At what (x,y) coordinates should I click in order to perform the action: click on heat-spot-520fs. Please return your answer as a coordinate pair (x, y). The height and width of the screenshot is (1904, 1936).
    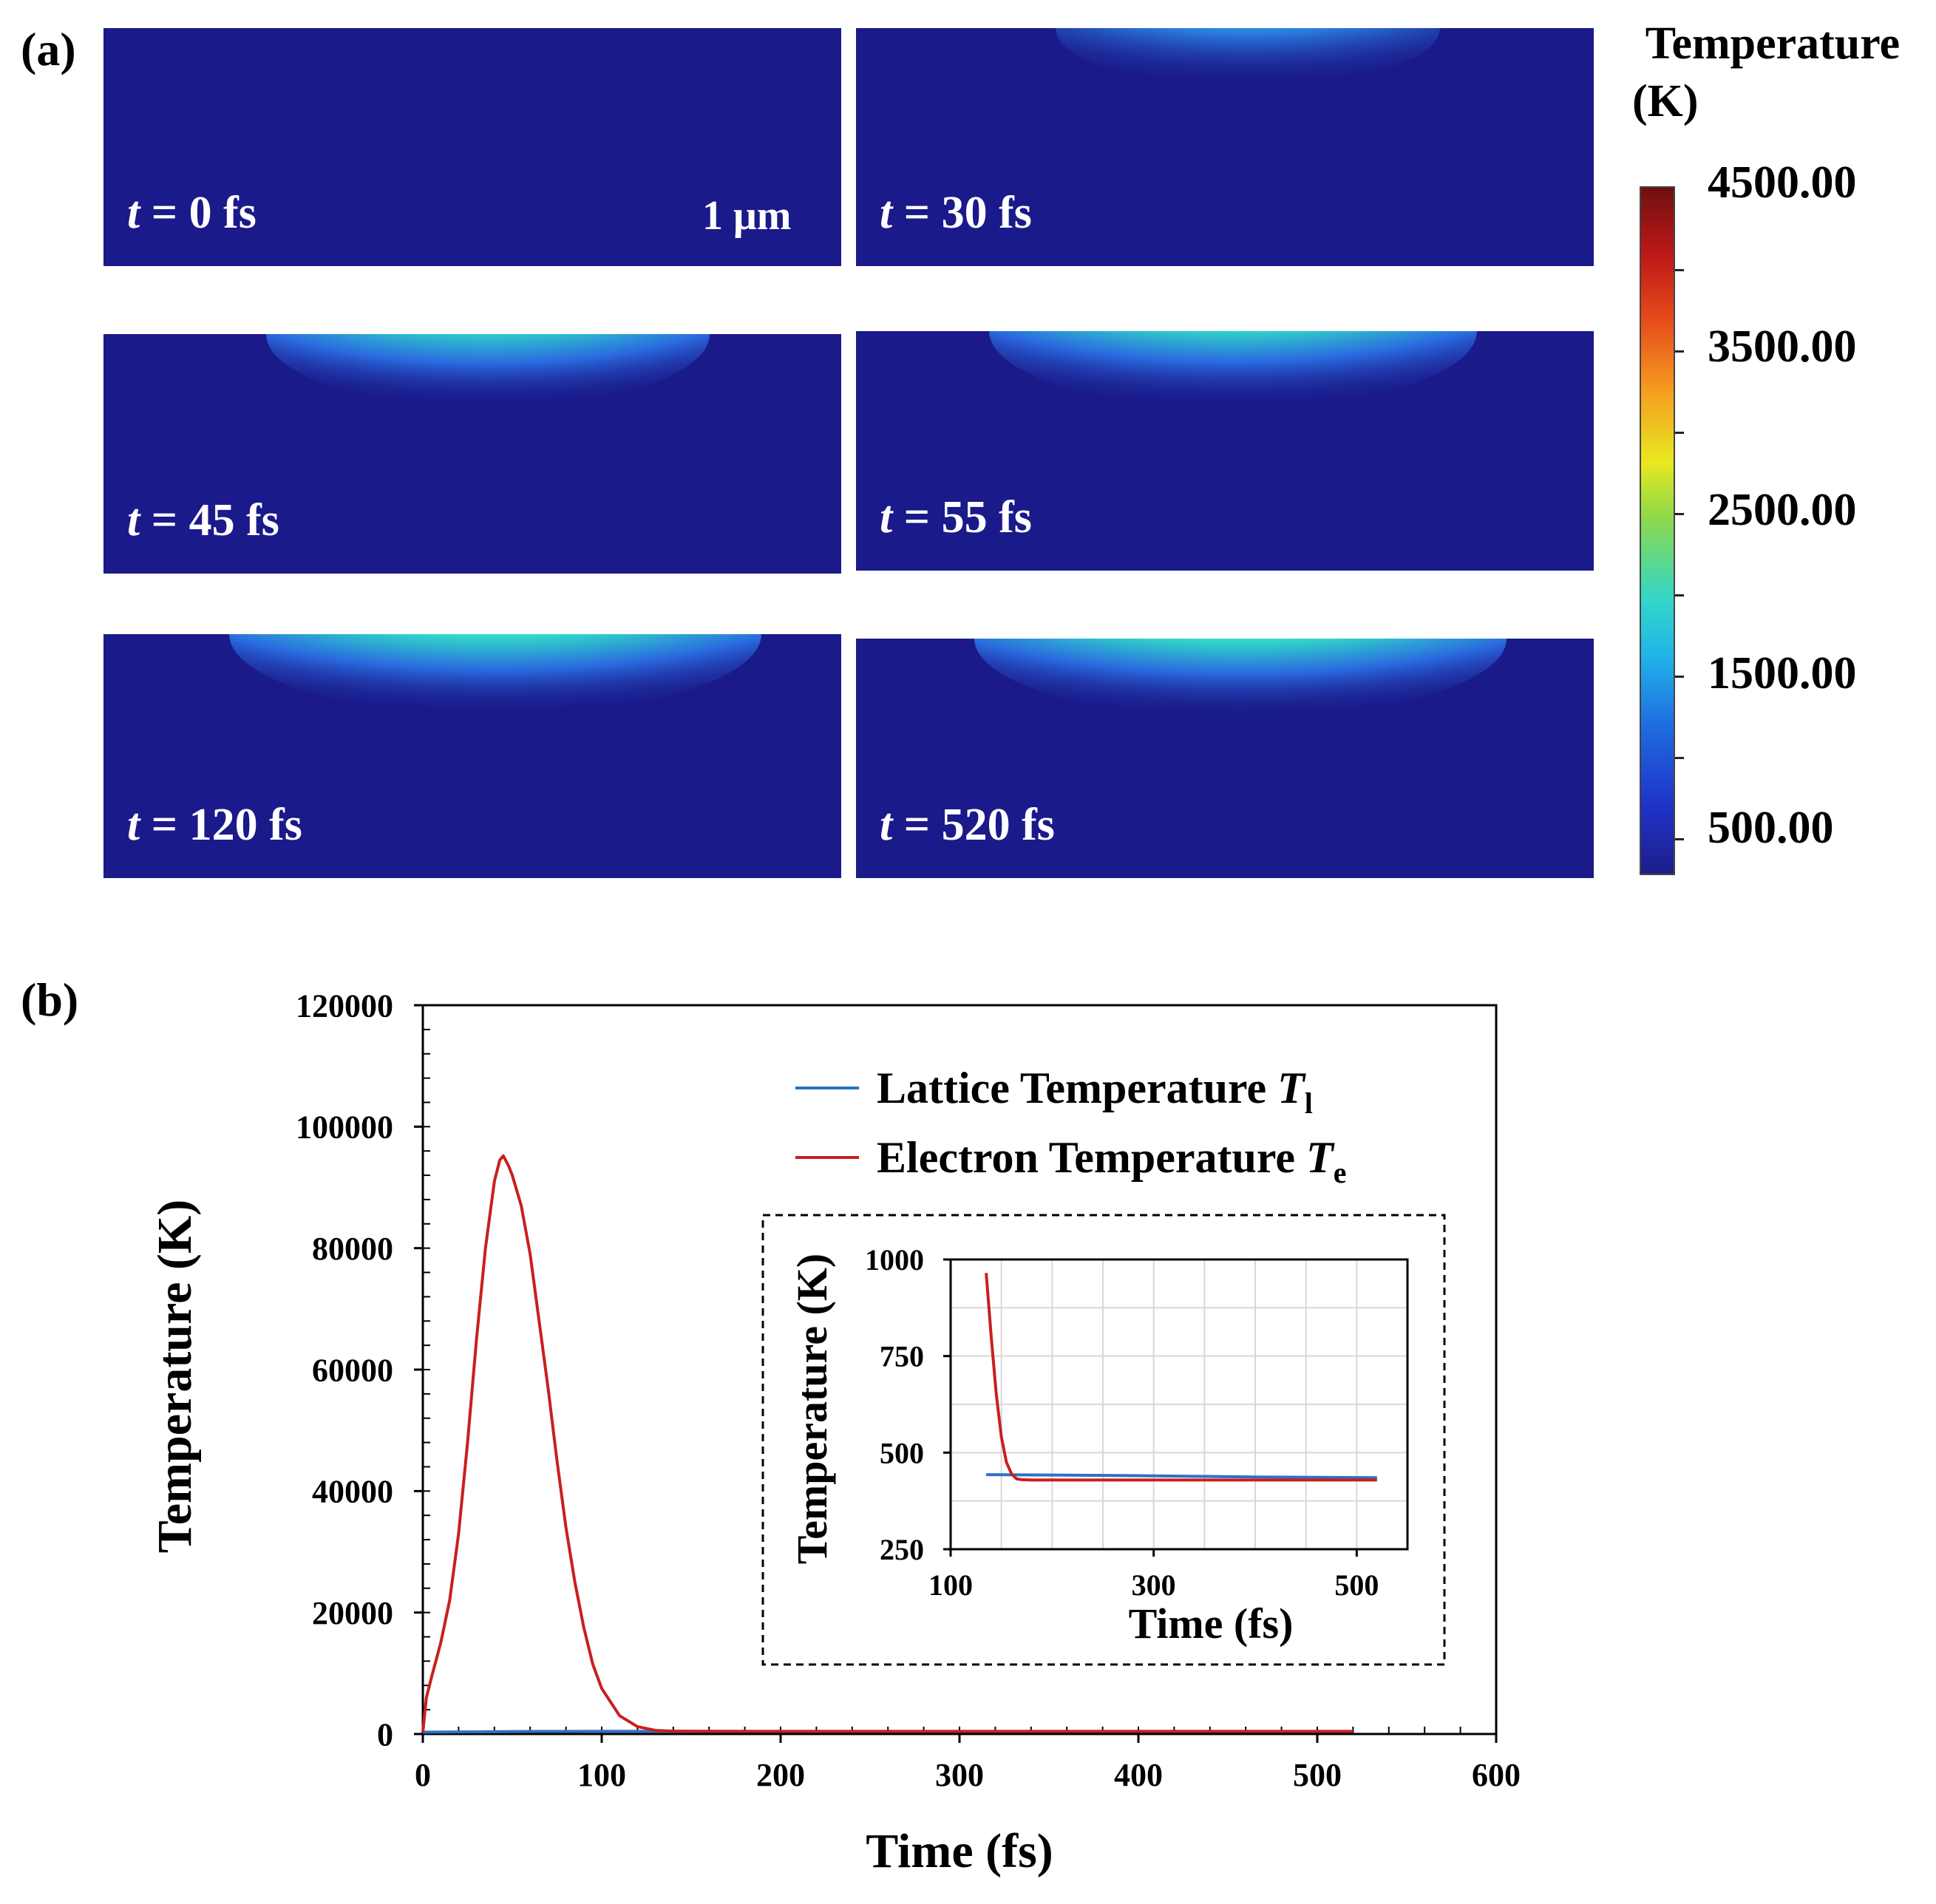
    Looking at the image, I should click on (1240, 678).